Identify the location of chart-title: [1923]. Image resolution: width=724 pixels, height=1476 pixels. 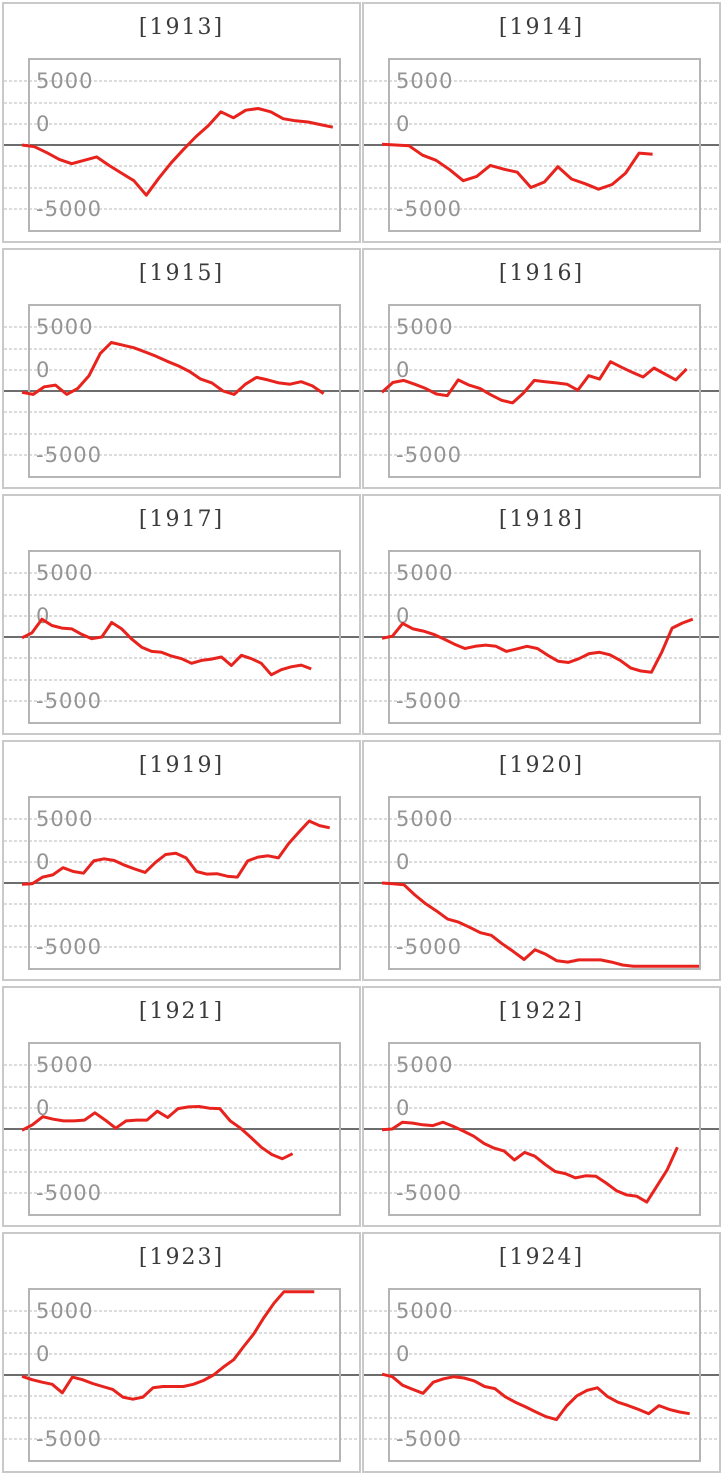
(181, 1257).